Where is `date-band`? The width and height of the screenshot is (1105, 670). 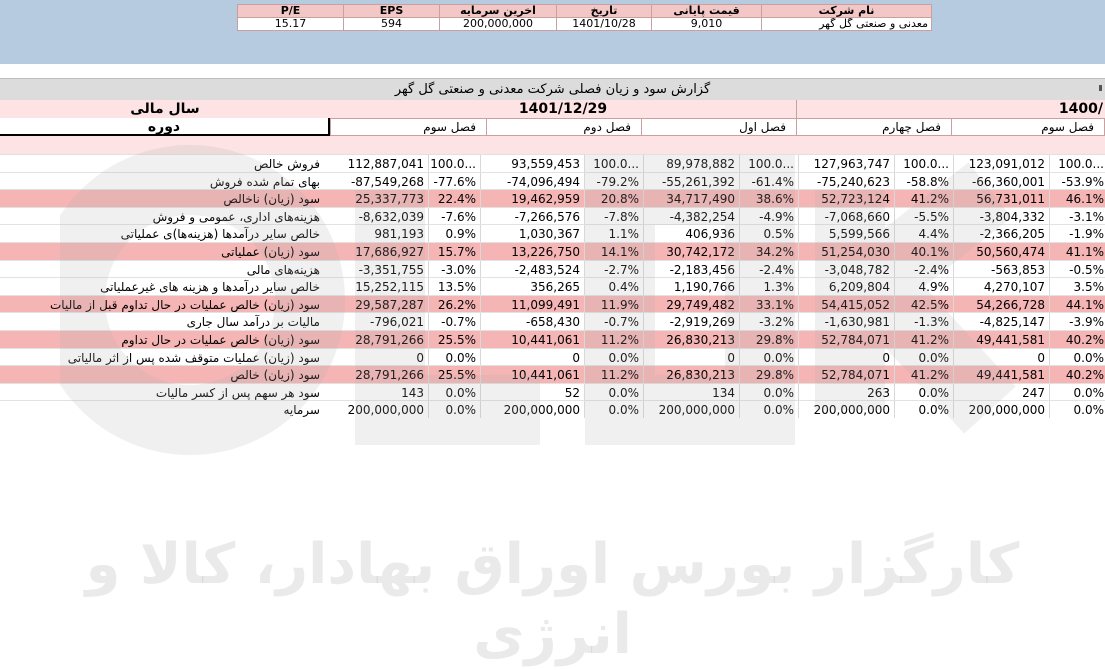
date-band is located at coordinates (552, 109).